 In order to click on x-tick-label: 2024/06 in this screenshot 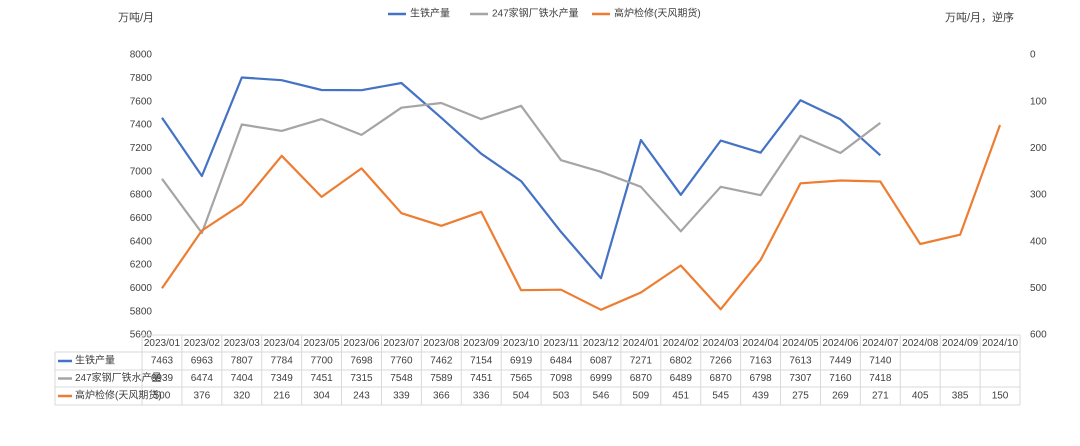, I will do `click(840, 343)`.